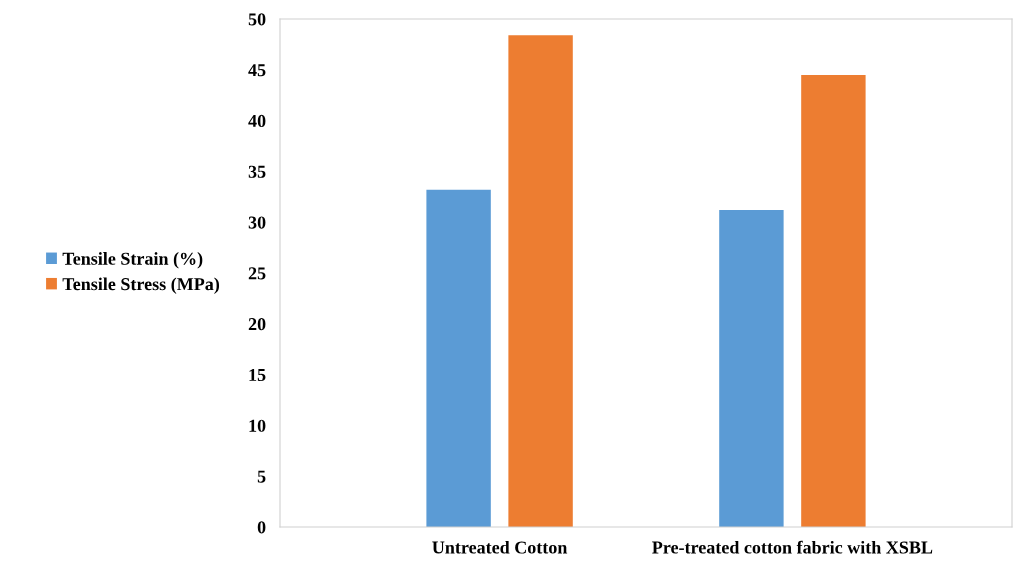  Describe the element at coordinates (261, 527) in the screenshot. I see `y-tick-label: 0` at that location.